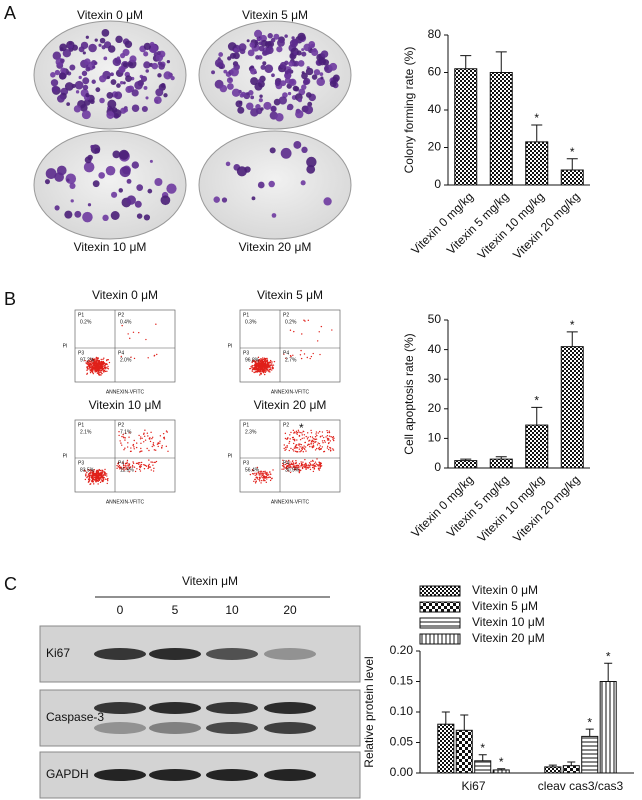 The height and width of the screenshot is (800, 642). What do you see at coordinates (126, 360) in the screenshot?
I see `quadrant-value: 2.0%` at bounding box center [126, 360].